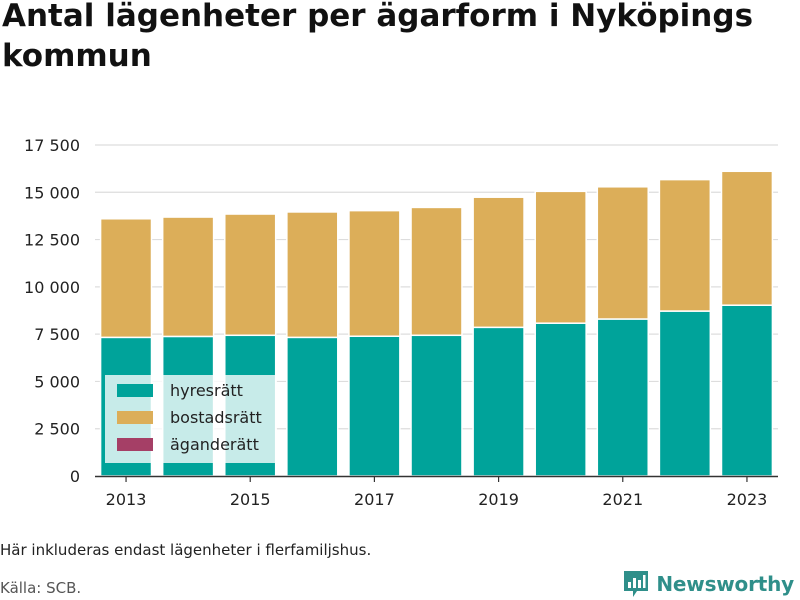 This screenshot has width=800, height=600. What do you see at coordinates (250, 275) in the screenshot?
I see `bar-bostadsrätt-2015` at bounding box center [250, 275].